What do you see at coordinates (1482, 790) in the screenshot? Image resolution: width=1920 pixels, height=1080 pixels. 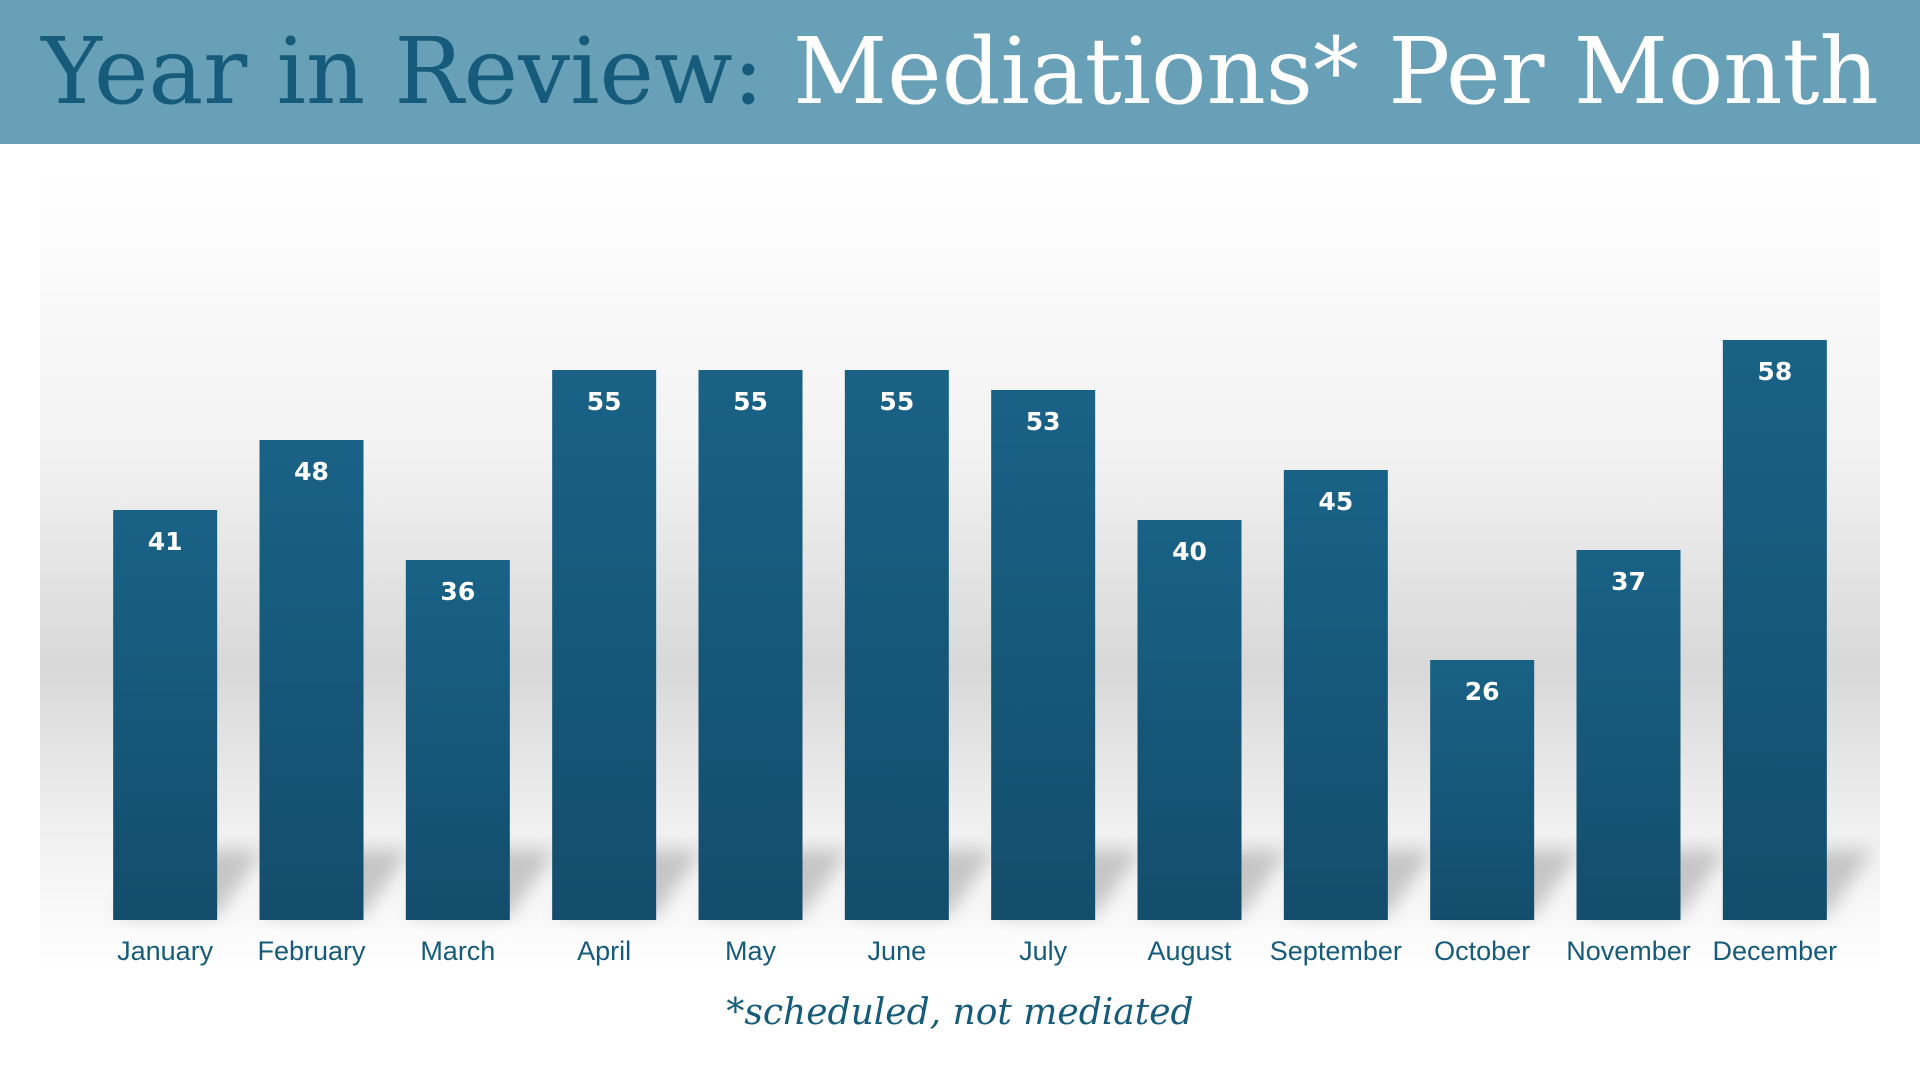 I see `bar-october` at bounding box center [1482, 790].